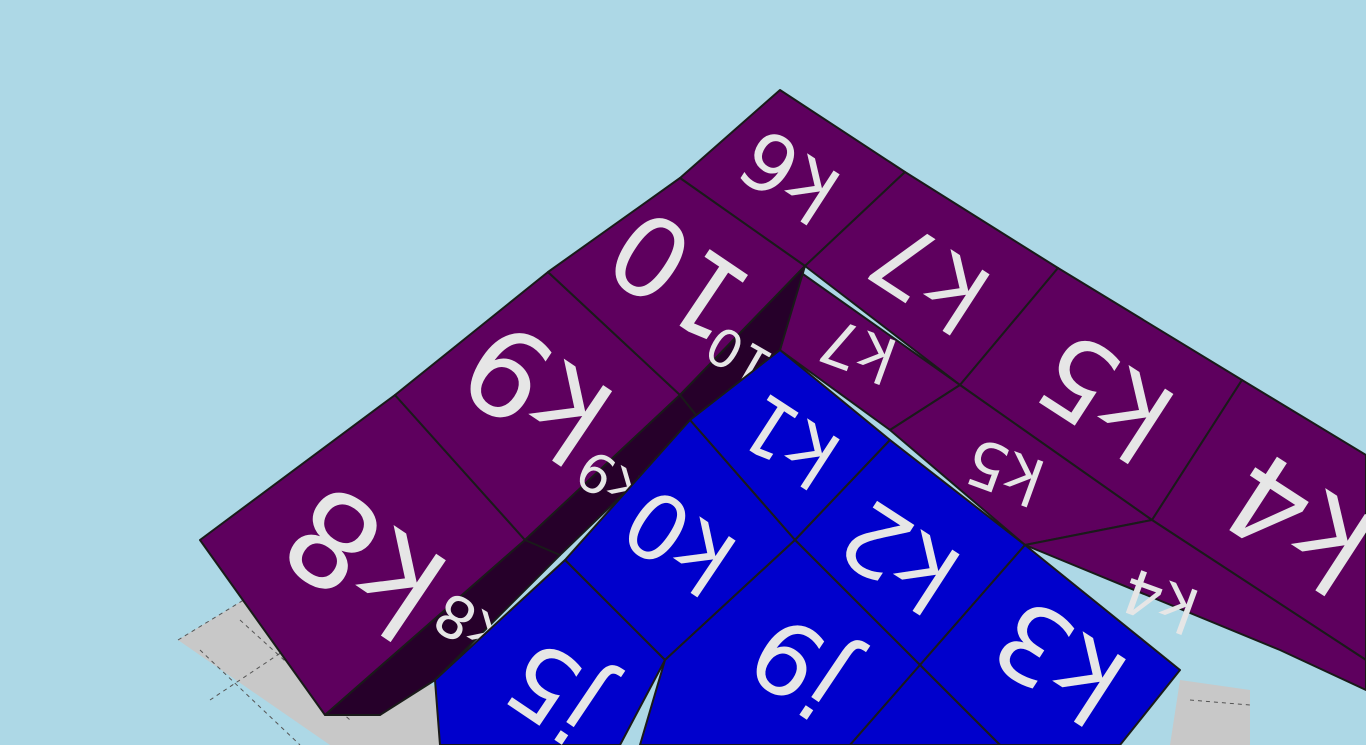 The height and width of the screenshot is (745, 1366). What do you see at coordinates (925, 704) in the screenshot?
I see `tile-partial-bottom` at bounding box center [925, 704].